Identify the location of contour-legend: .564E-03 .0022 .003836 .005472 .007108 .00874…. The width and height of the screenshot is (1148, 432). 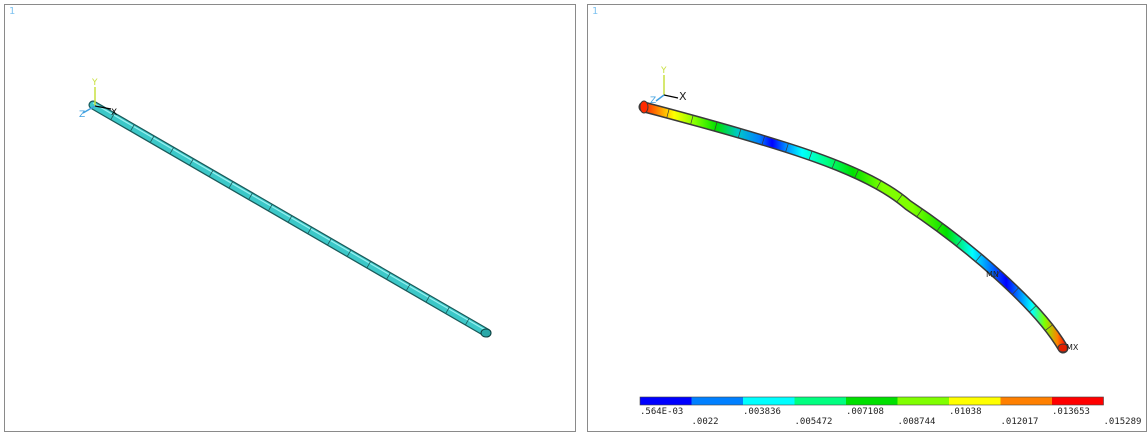
(890, 411).